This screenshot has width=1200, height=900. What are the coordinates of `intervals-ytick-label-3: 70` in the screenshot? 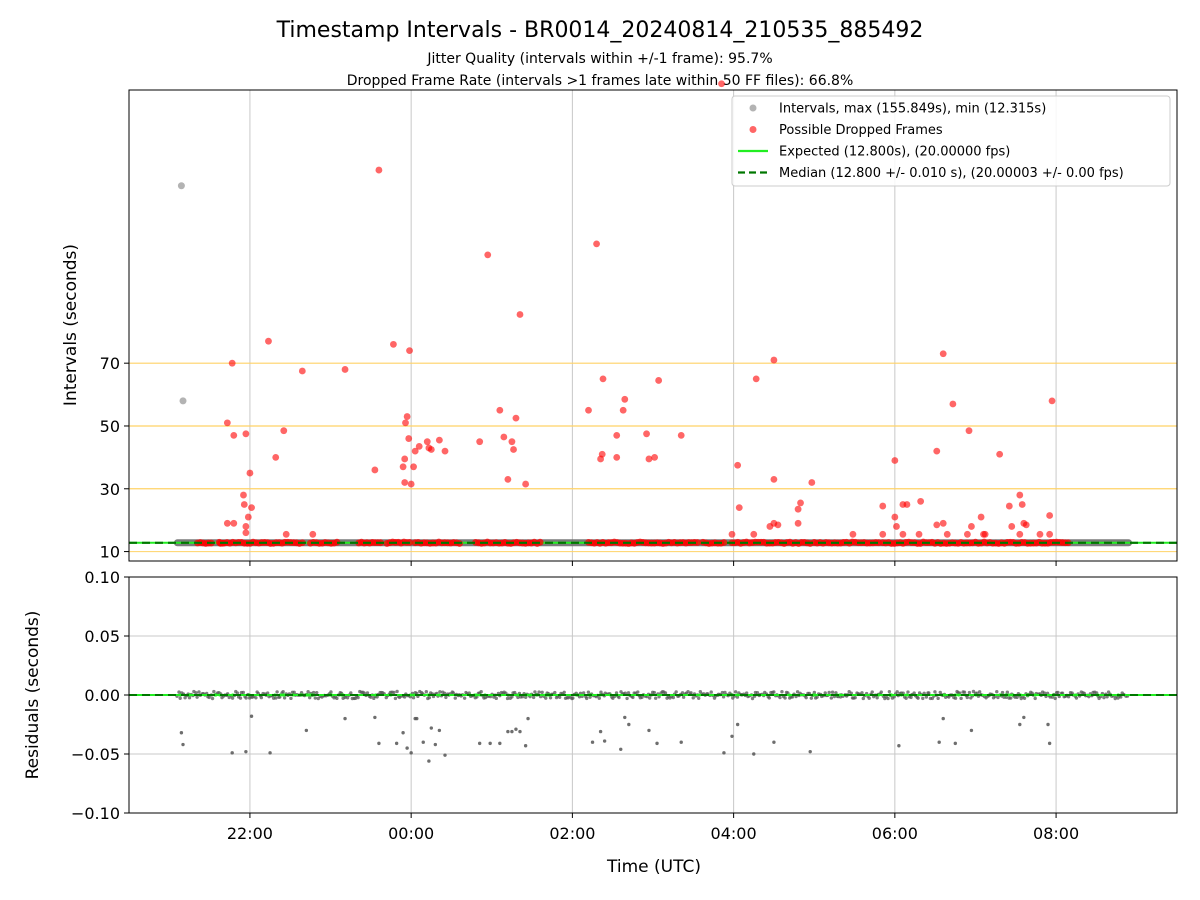 It's located at (110, 363).